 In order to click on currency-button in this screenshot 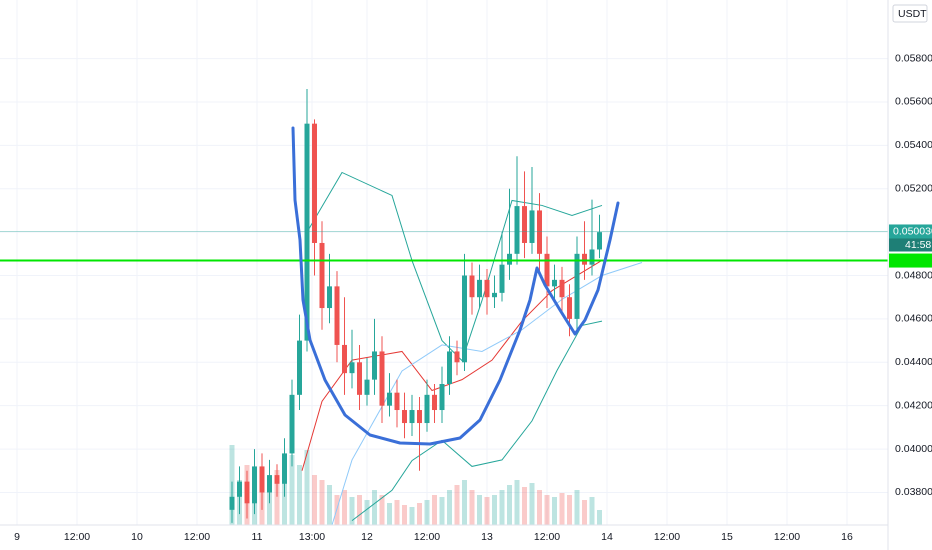, I will do `click(910, 13)`.